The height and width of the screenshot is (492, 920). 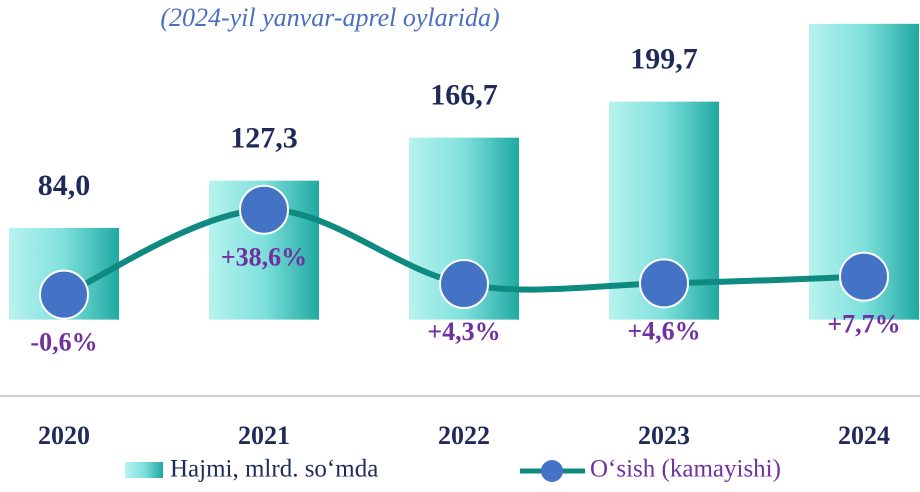 What do you see at coordinates (863, 324) in the screenshot?
I see `percent-label: +7,7%` at bounding box center [863, 324].